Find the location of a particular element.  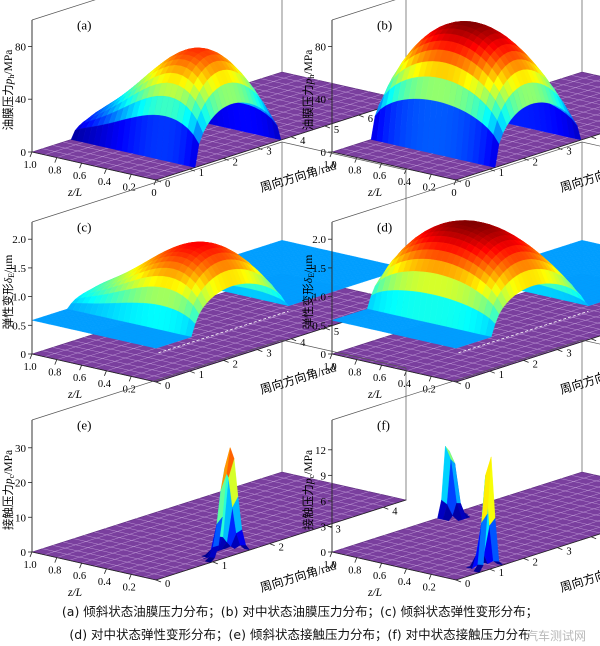

panel-tag: (c) is located at coordinates (84, 226).